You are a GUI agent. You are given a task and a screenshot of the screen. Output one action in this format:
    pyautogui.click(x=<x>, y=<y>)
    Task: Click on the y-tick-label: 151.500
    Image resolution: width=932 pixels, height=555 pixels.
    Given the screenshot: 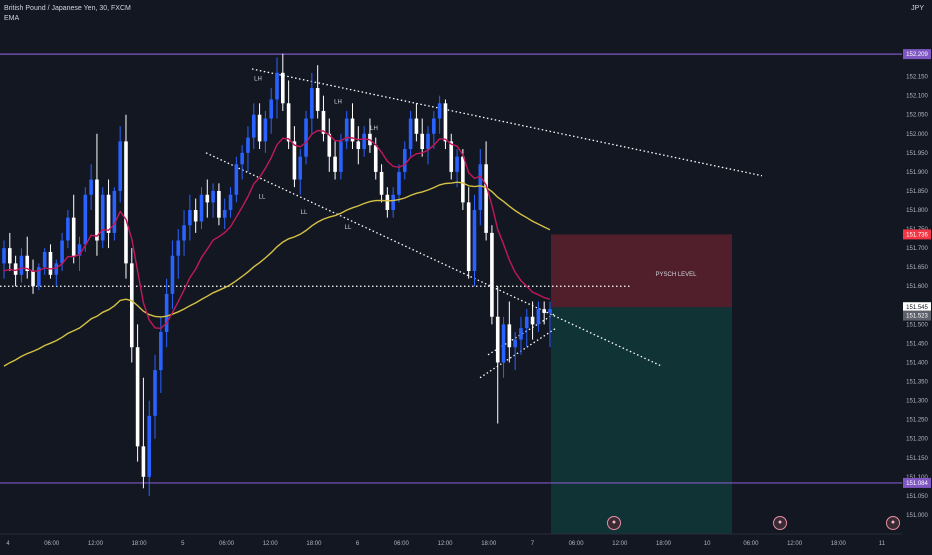 What is the action you would take?
    pyautogui.click(x=917, y=325)
    